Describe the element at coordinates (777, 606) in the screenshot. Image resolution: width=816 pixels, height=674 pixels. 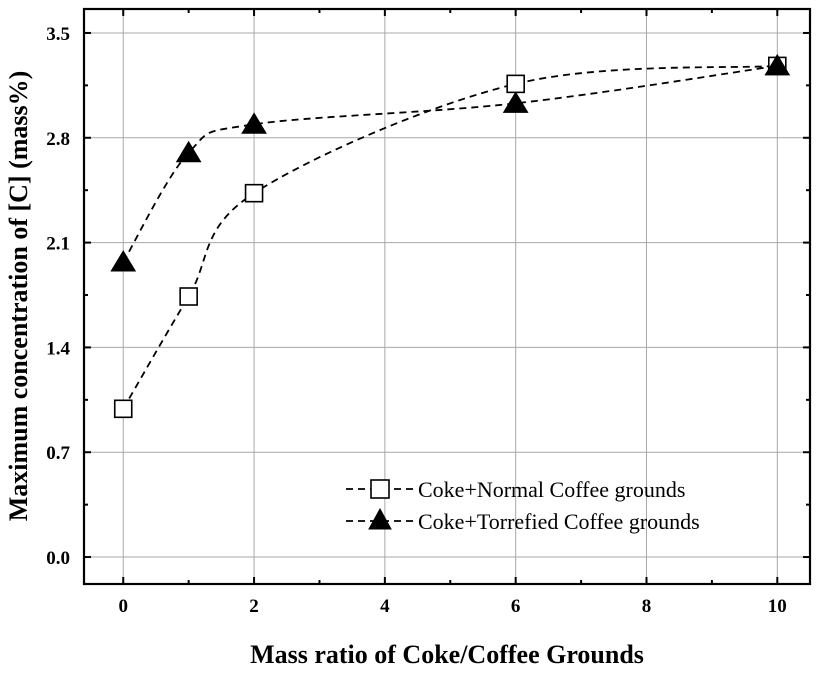
I see `x-tick-label: 10` at that location.